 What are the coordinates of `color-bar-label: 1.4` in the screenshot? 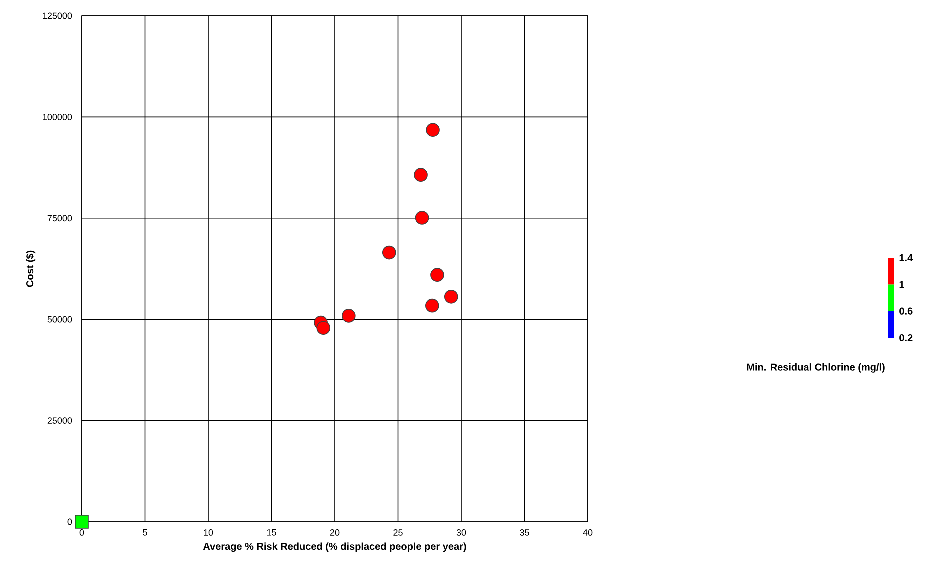 It's located at (907, 258).